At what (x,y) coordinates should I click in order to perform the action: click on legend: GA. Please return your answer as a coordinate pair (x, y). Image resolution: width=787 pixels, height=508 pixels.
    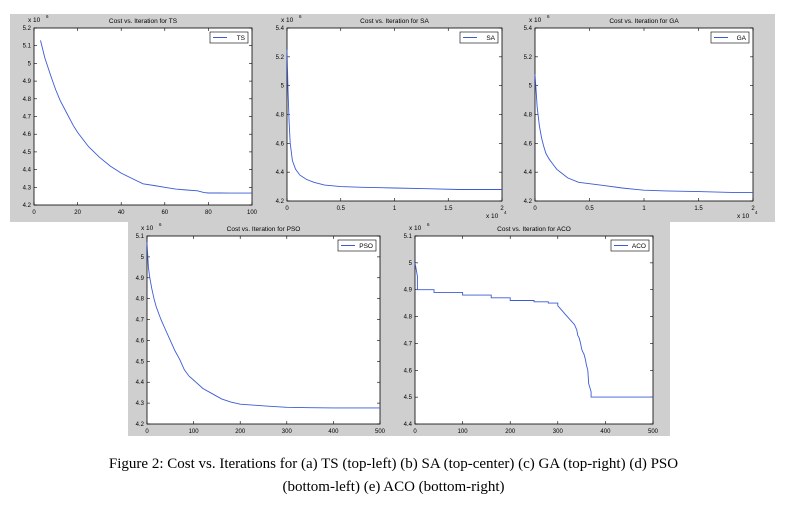
    Looking at the image, I should click on (730, 37).